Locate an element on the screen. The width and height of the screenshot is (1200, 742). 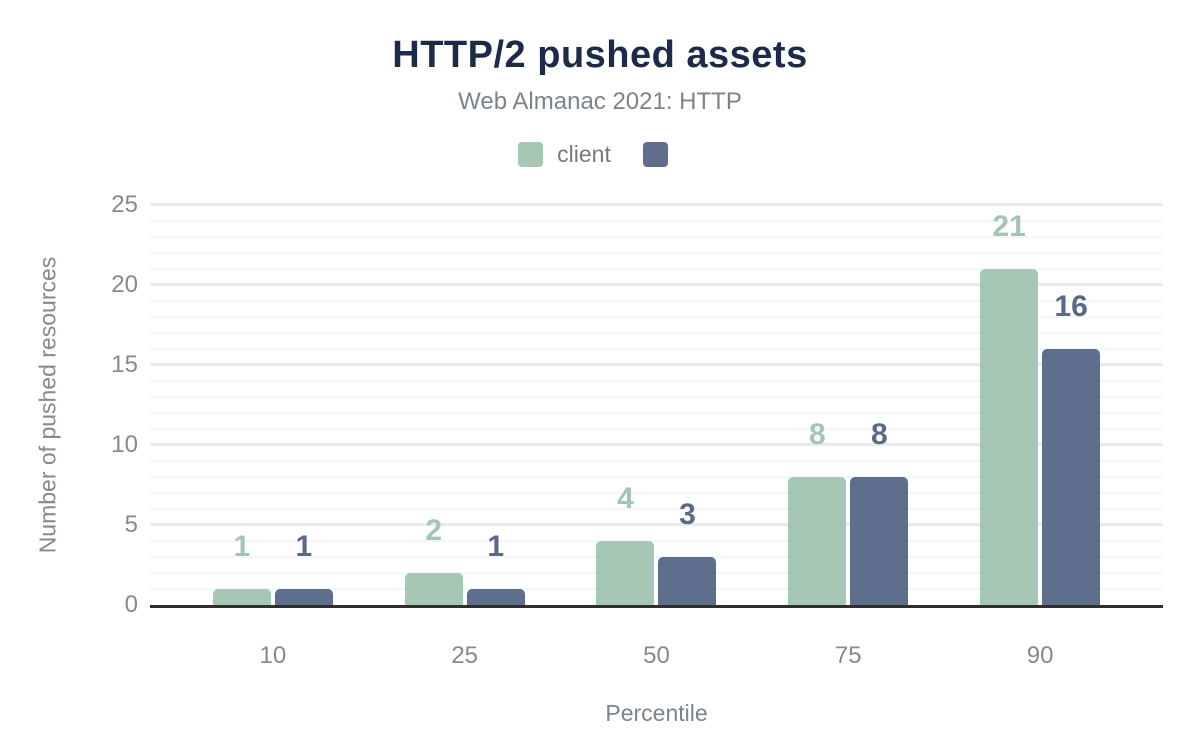
legend-swatch-client is located at coordinates (531, 154).